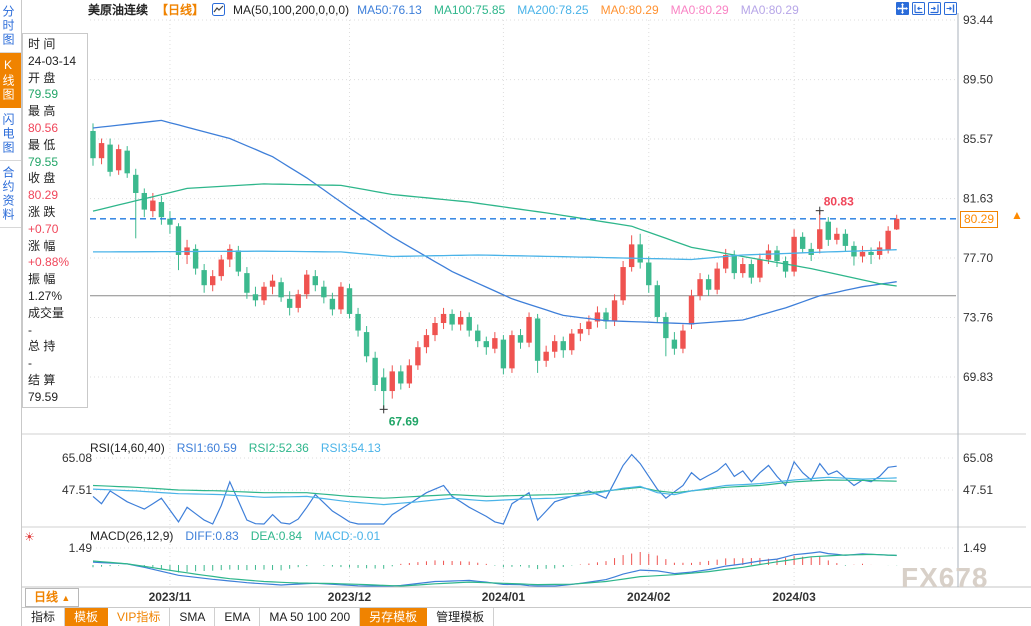 The image size is (1031, 626). What do you see at coordinates (461, 617) in the screenshot?
I see `toolbar-button-7: 管理模板` at bounding box center [461, 617].